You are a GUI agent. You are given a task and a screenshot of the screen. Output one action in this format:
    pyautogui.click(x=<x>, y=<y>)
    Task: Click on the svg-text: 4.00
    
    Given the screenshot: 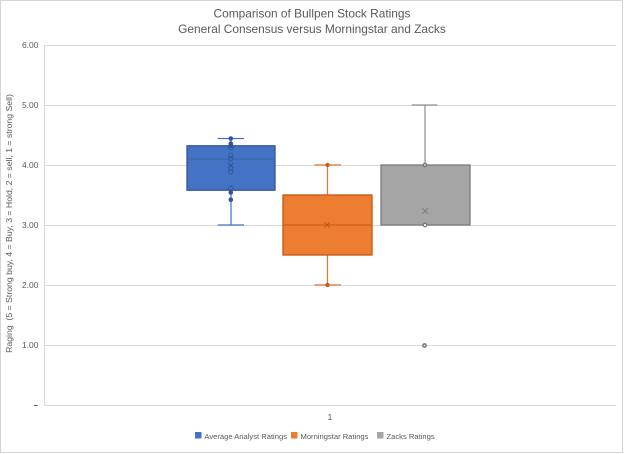 What is the action you would take?
    pyautogui.click(x=30, y=165)
    